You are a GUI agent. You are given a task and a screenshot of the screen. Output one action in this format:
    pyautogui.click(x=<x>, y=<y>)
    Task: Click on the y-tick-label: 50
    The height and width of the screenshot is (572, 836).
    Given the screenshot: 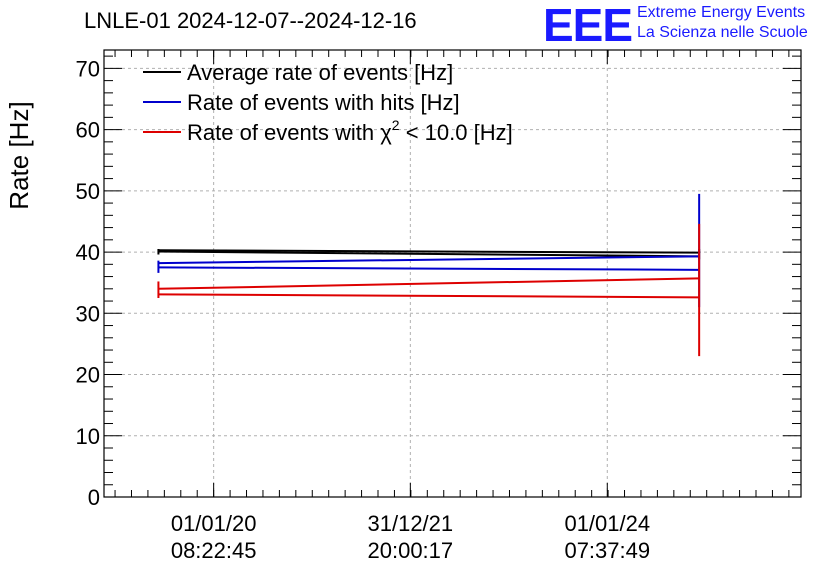 What is the action you would take?
    pyautogui.click(x=88, y=191)
    